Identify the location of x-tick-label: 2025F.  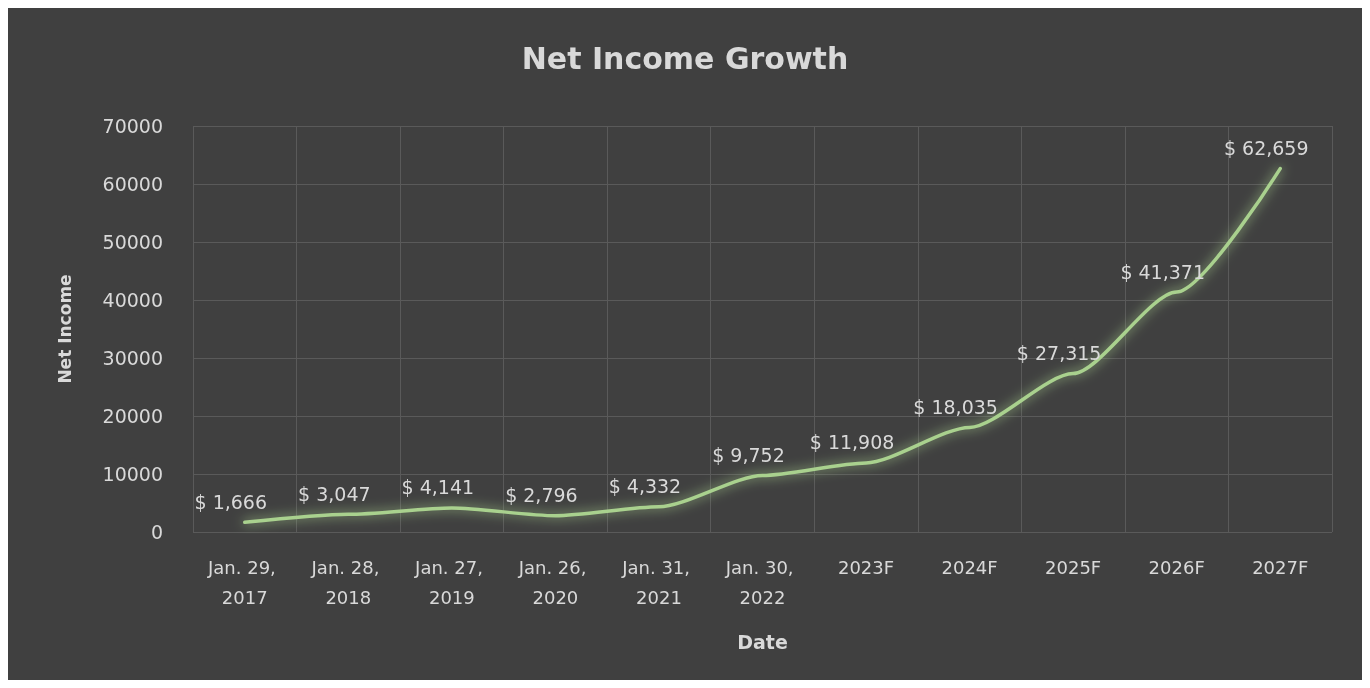
(1073, 567).